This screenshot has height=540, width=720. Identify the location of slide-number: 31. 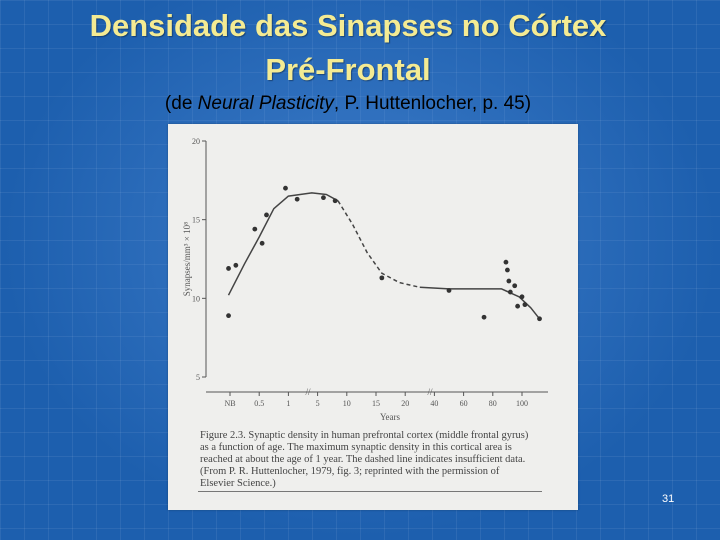
(668, 499).